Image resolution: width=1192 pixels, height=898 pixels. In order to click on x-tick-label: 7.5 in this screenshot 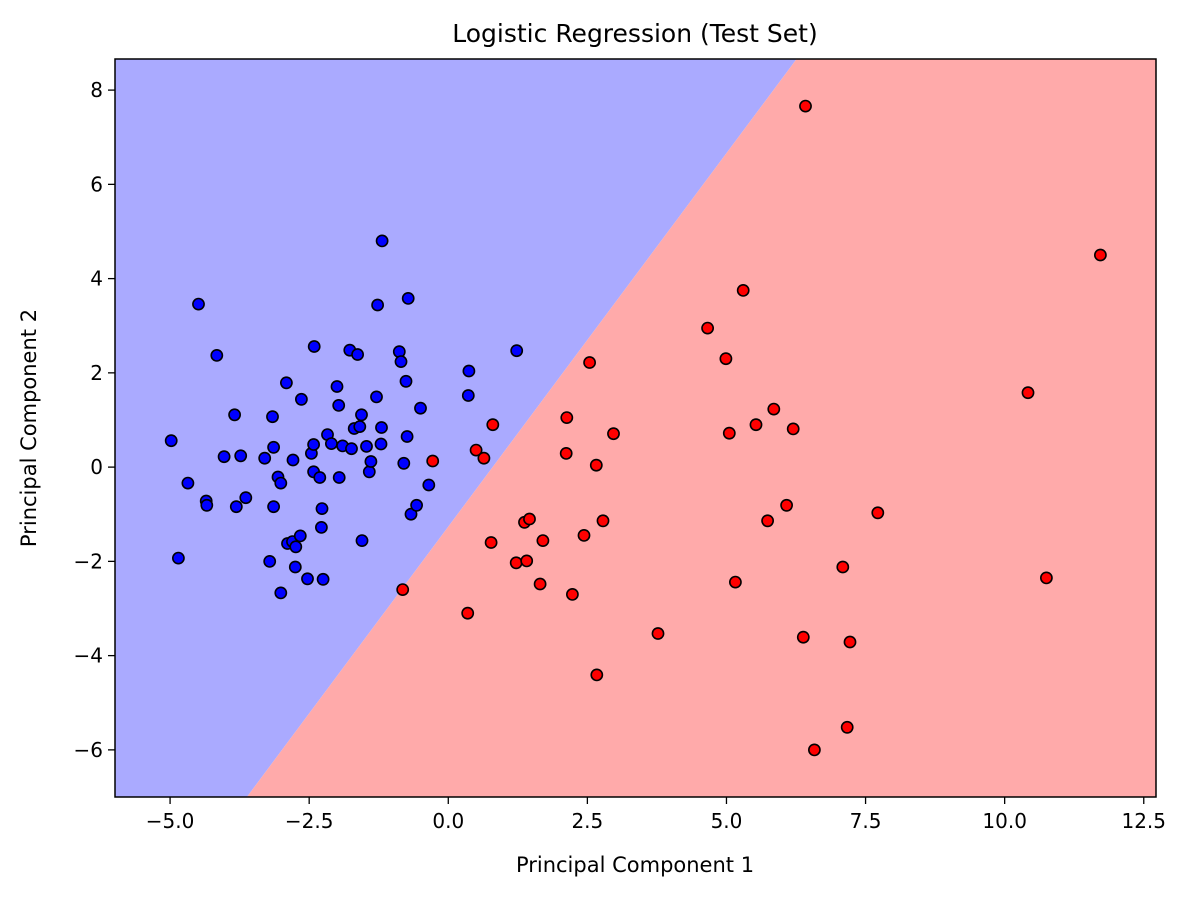, I will do `click(866, 821)`.